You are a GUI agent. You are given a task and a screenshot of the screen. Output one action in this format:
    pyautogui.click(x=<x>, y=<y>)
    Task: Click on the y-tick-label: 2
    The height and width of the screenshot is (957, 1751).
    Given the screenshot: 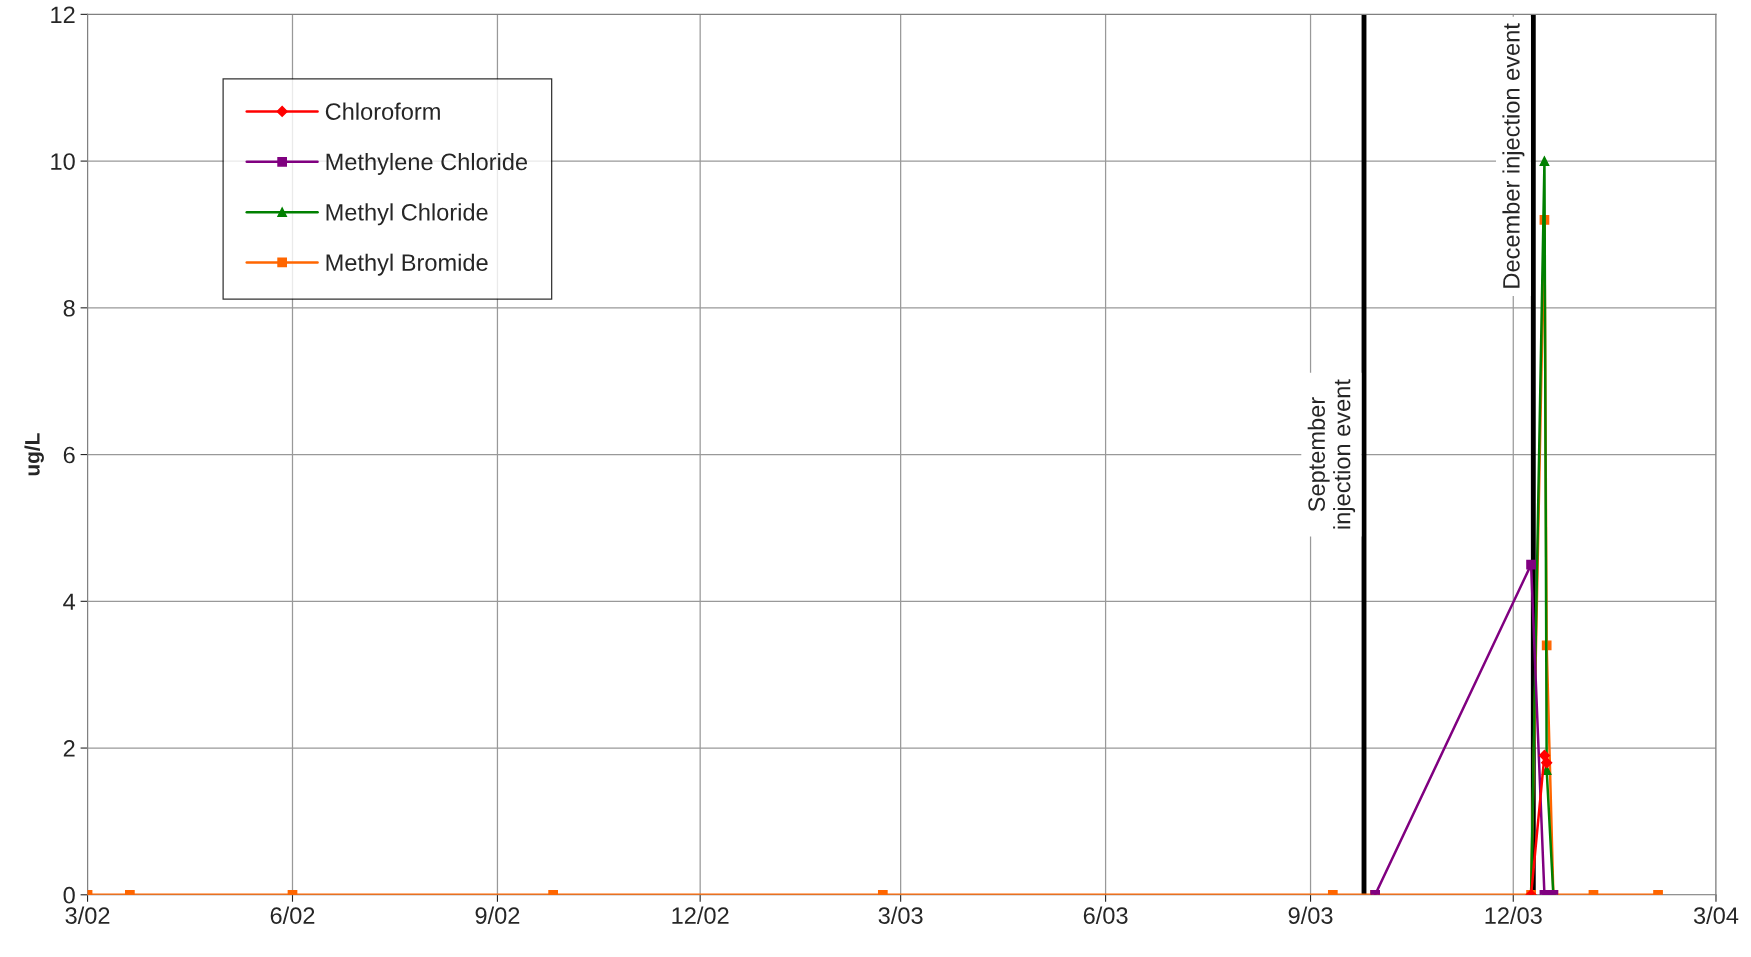 What is the action you would take?
    pyautogui.click(x=69, y=748)
    